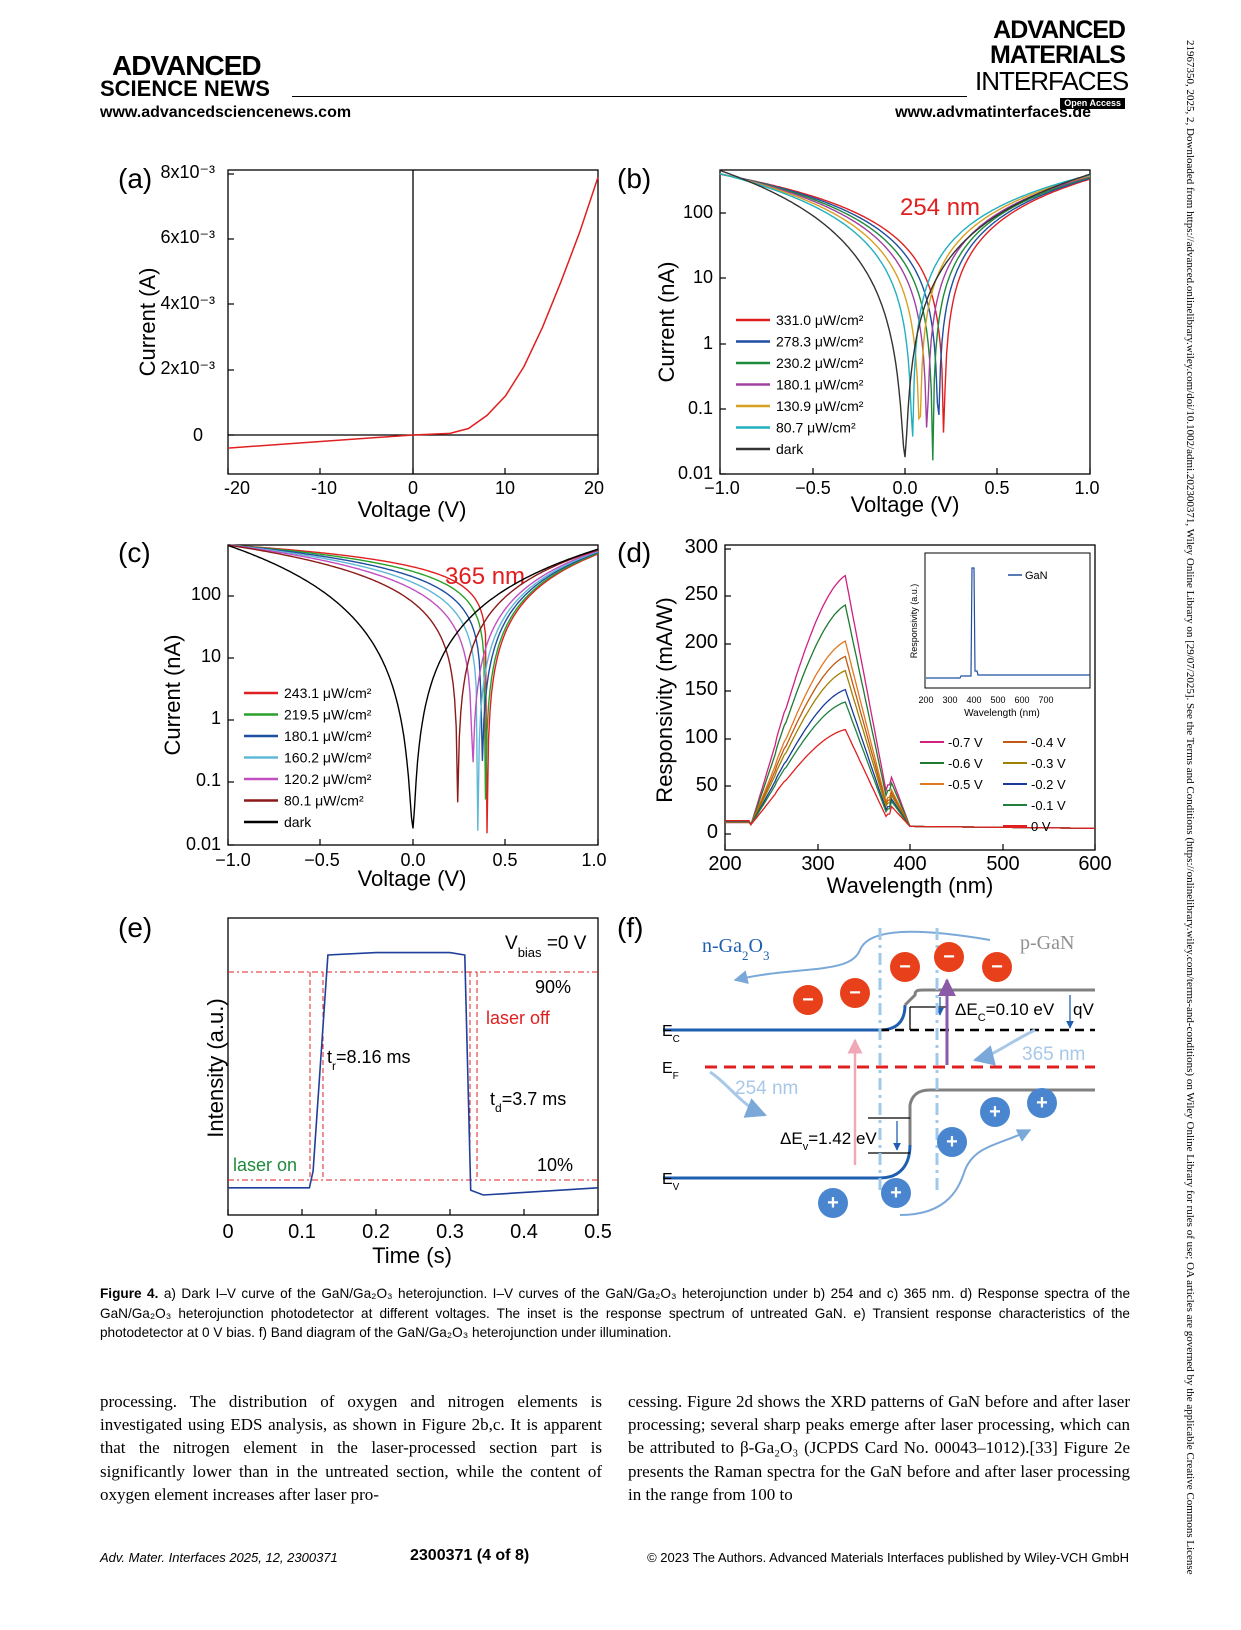  I want to click on xtick-c-1: −0.5, so click(322, 860).